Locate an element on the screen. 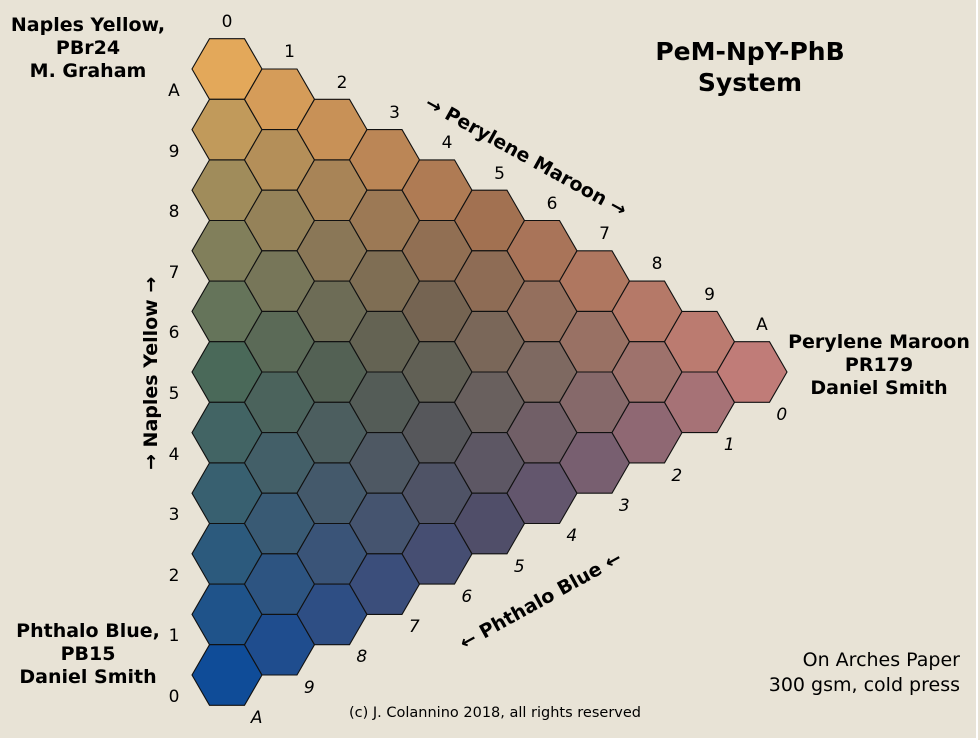 This screenshot has width=980, height=740. tick-diag-2: 2 is located at coordinates (677, 475).